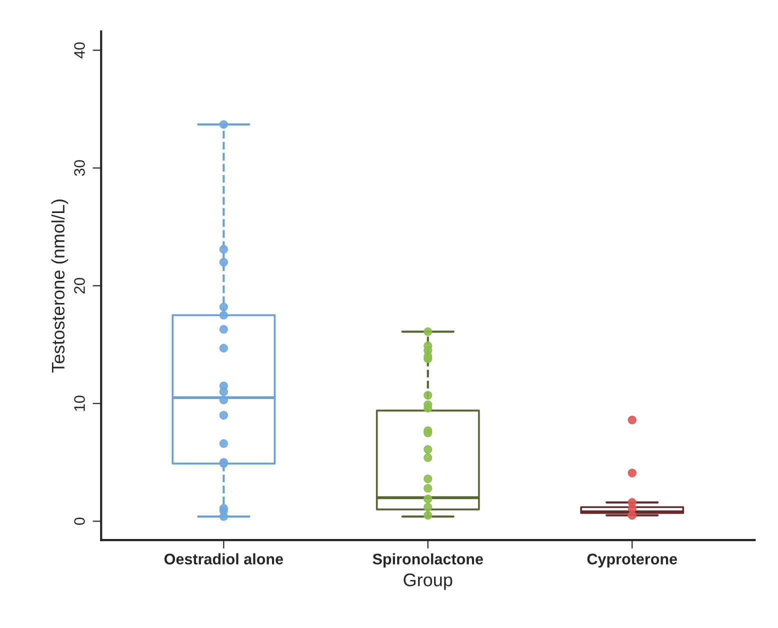 The height and width of the screenshot is (628, 778). Describe the element at coordinates (632, 561) in the screenshot. I see `x-tick-label: Cyproterone` at that location.